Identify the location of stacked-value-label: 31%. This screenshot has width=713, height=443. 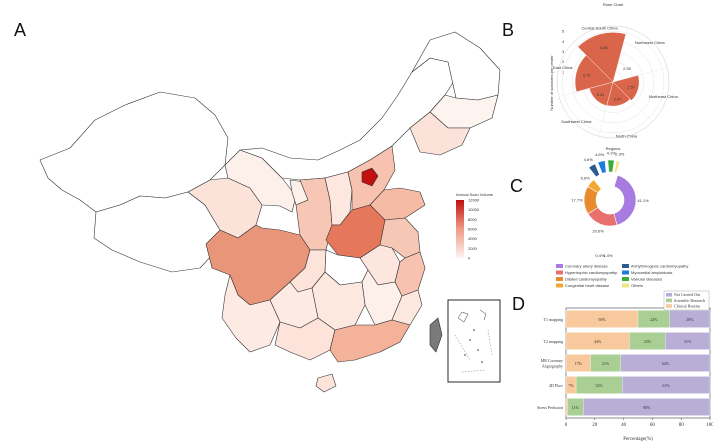
(688, 341).